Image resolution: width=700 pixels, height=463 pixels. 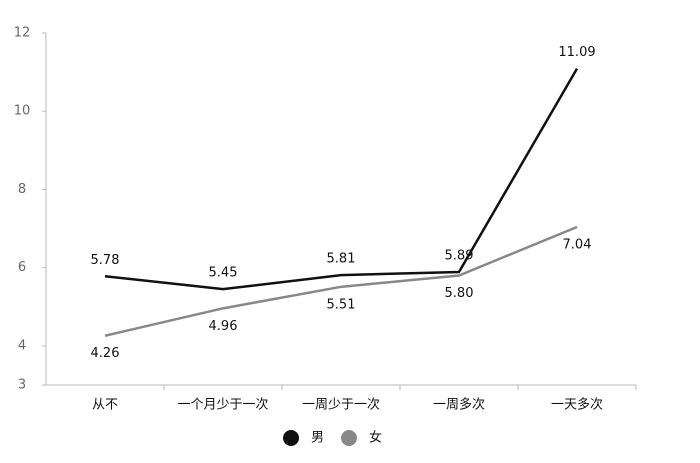 I want to click on data-label: 5.51, so click(x=341, y=304).